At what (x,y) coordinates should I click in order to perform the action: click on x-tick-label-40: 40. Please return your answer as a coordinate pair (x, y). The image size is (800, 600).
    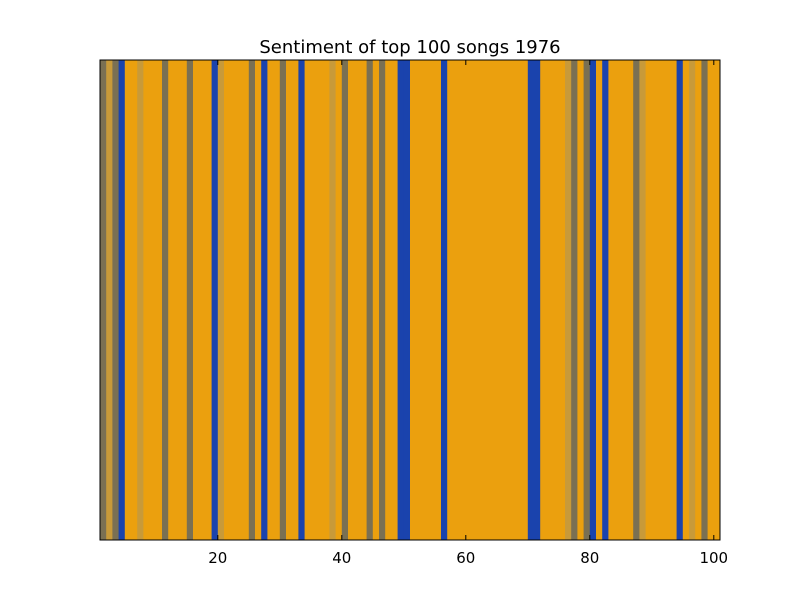
    Looking at the image, I should click on (341, 558).